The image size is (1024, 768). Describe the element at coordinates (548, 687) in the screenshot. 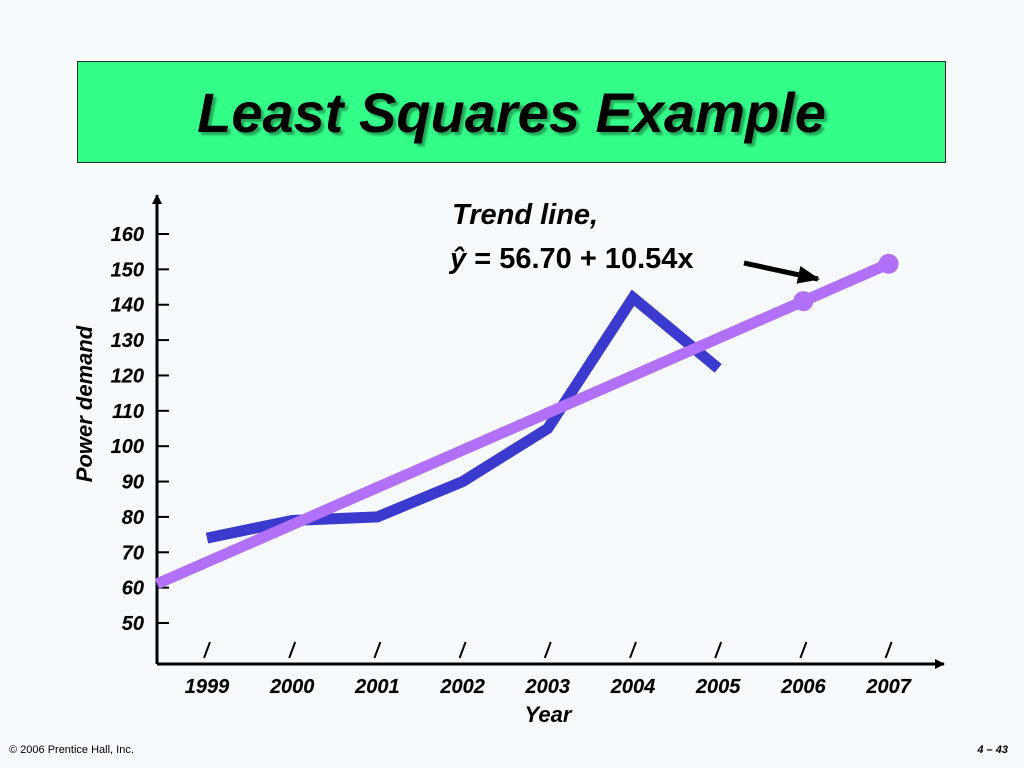

I see `x-tick-label: 2003` at that location.